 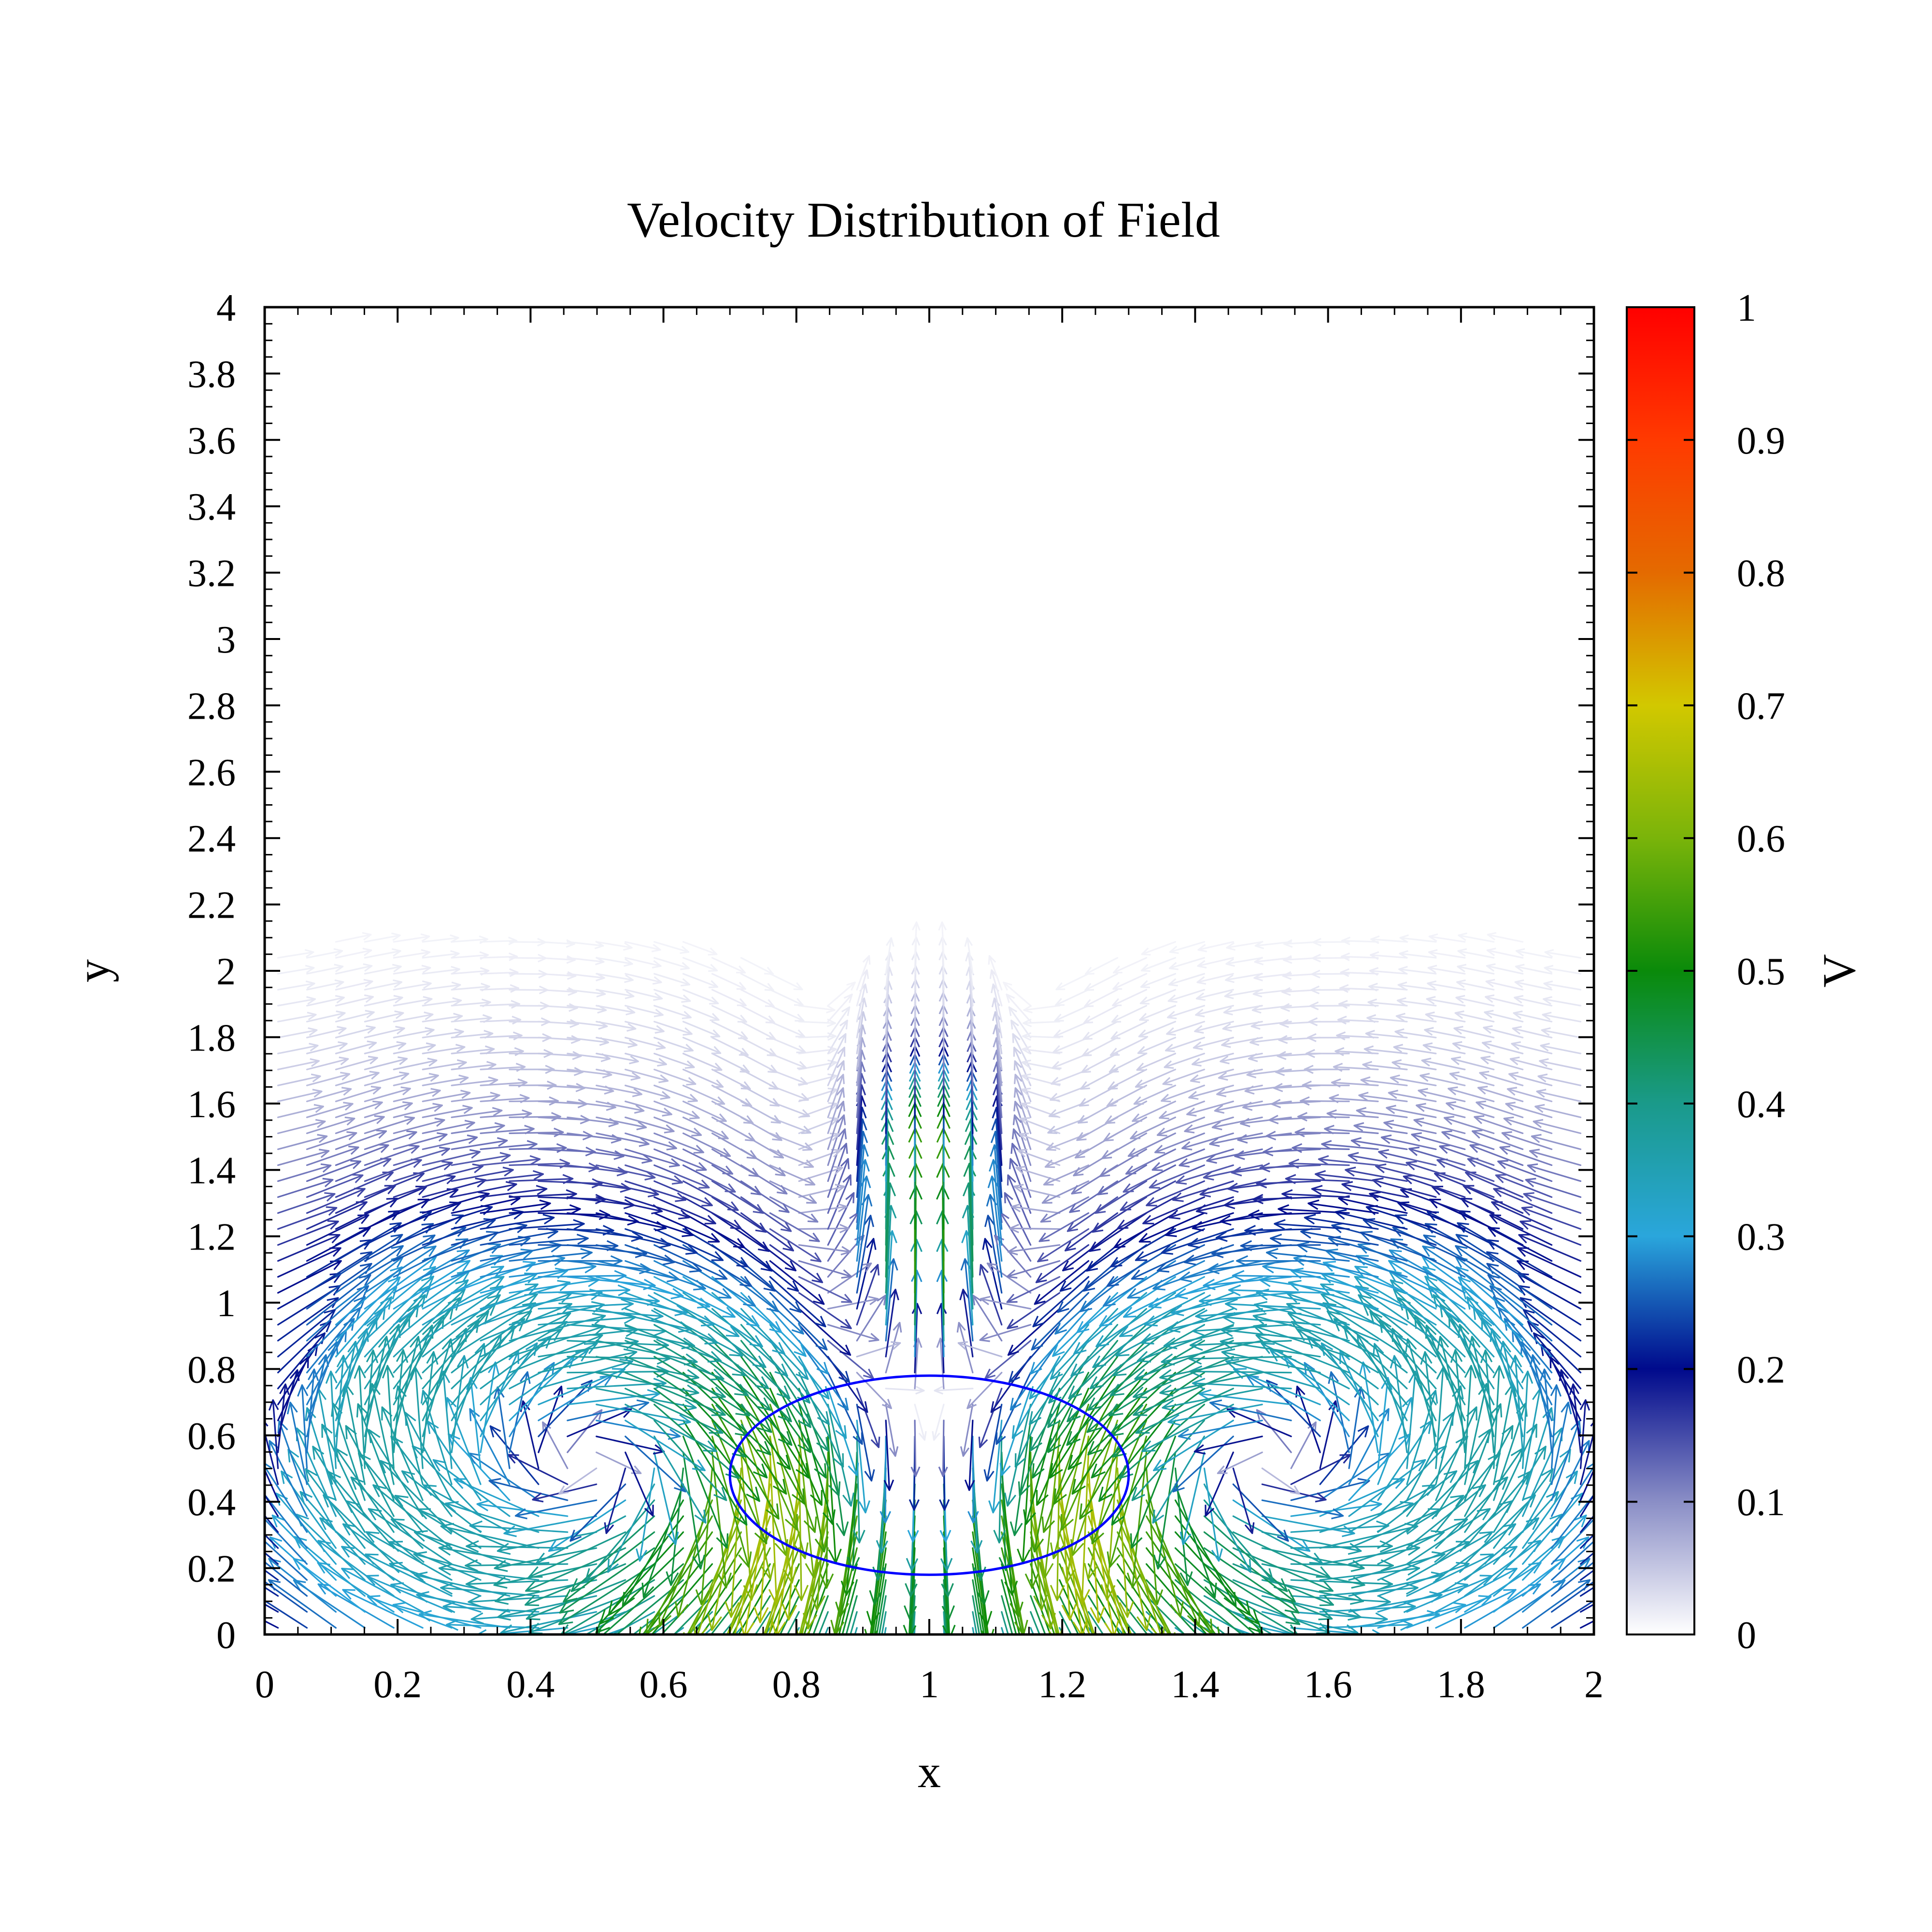 I want to click on x-tick-label: 0.6, so click(x=663, y=1684).